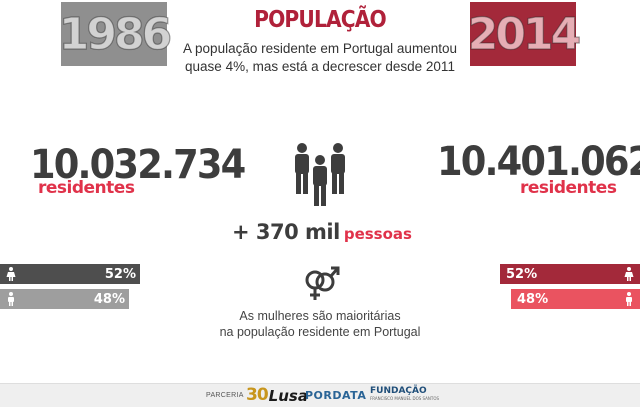 The image size is (640, 407). I want to click on fundacao-logo: FUNDAÇÃO FRANCISCO MANUEL DOS SANTOS, so click(404, 394).